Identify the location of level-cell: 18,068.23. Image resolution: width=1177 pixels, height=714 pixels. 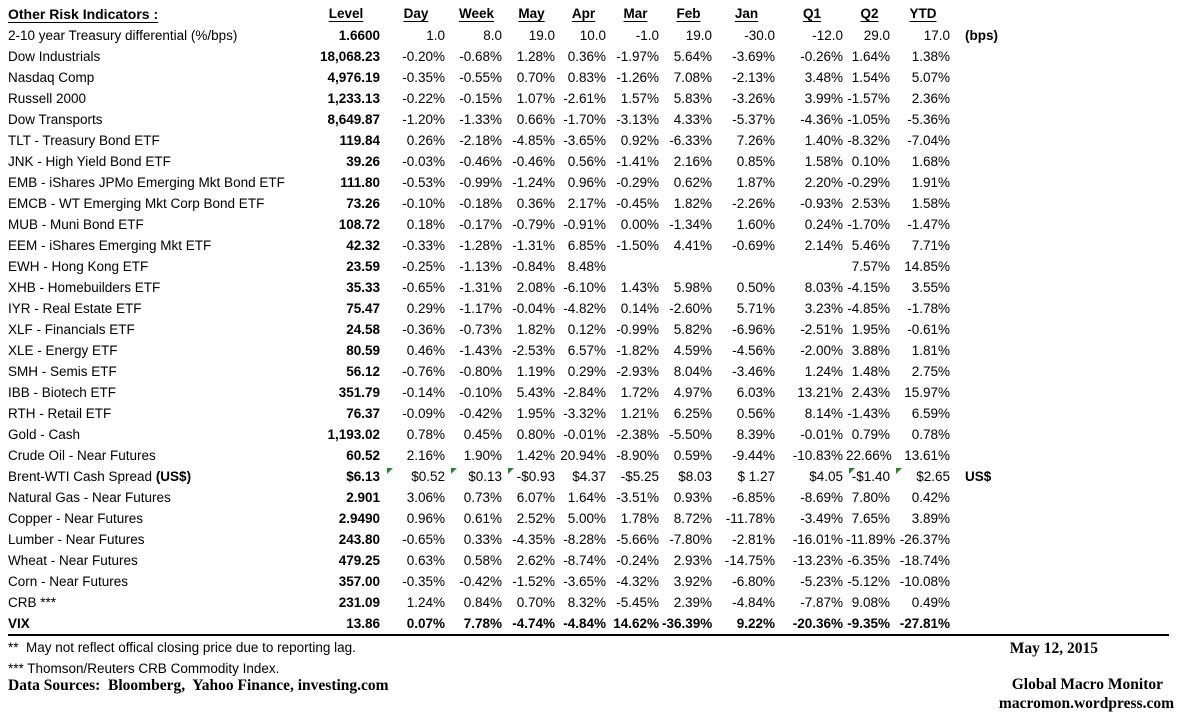
(349, 56).